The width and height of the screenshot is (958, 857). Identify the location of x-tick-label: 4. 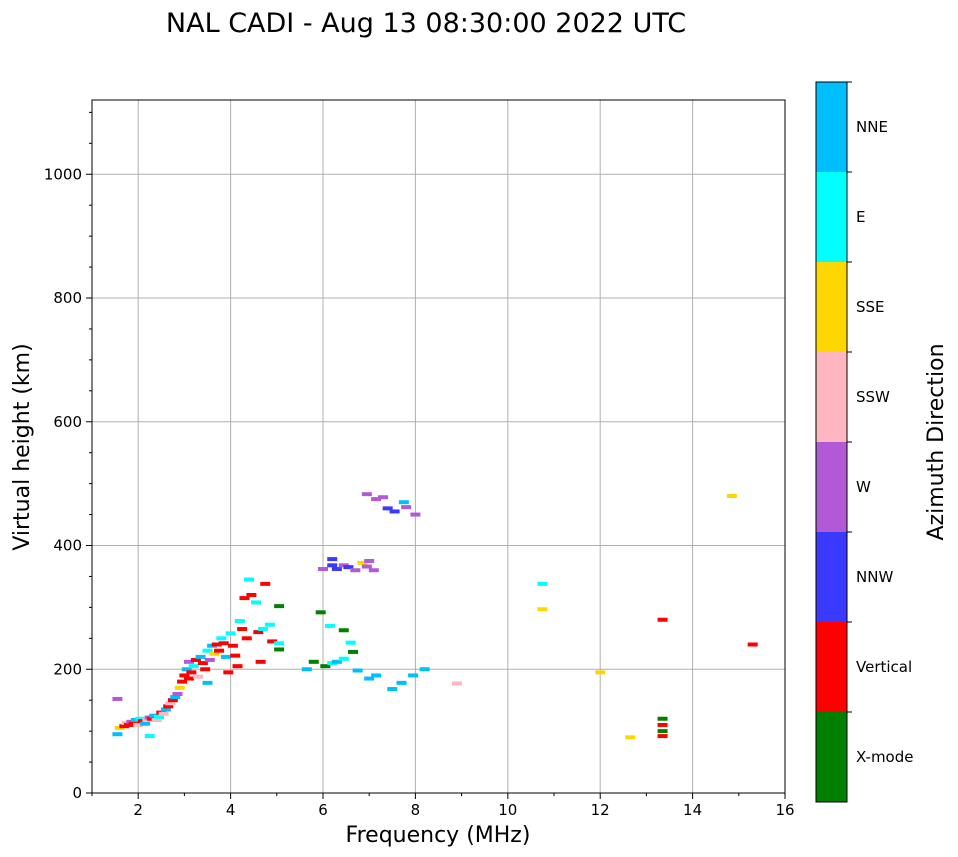
(231, 810).